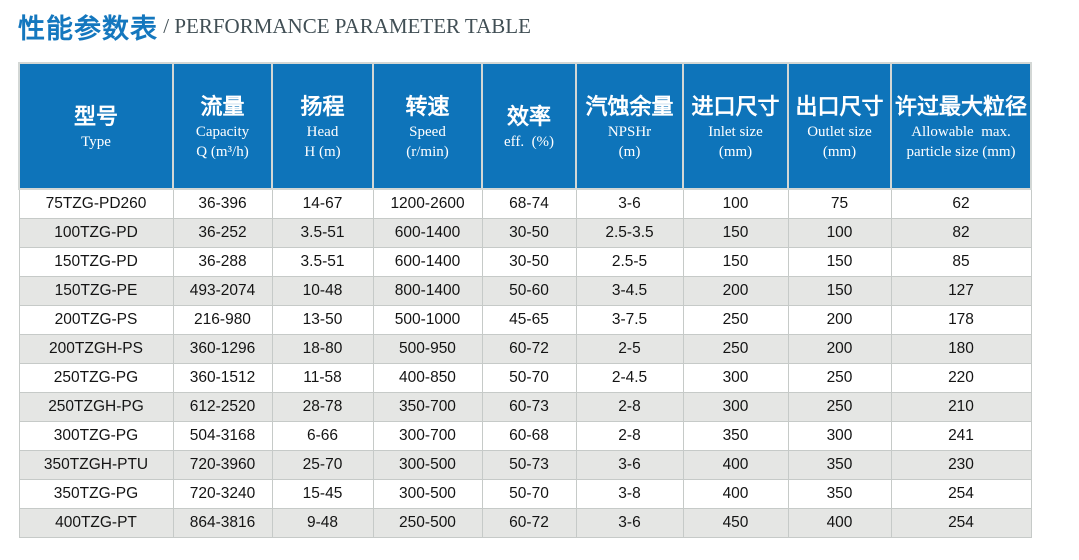  Describe the element at coordinates (222, 203) in the screenshot. I see `cell-capacity: 36-396` at that location.